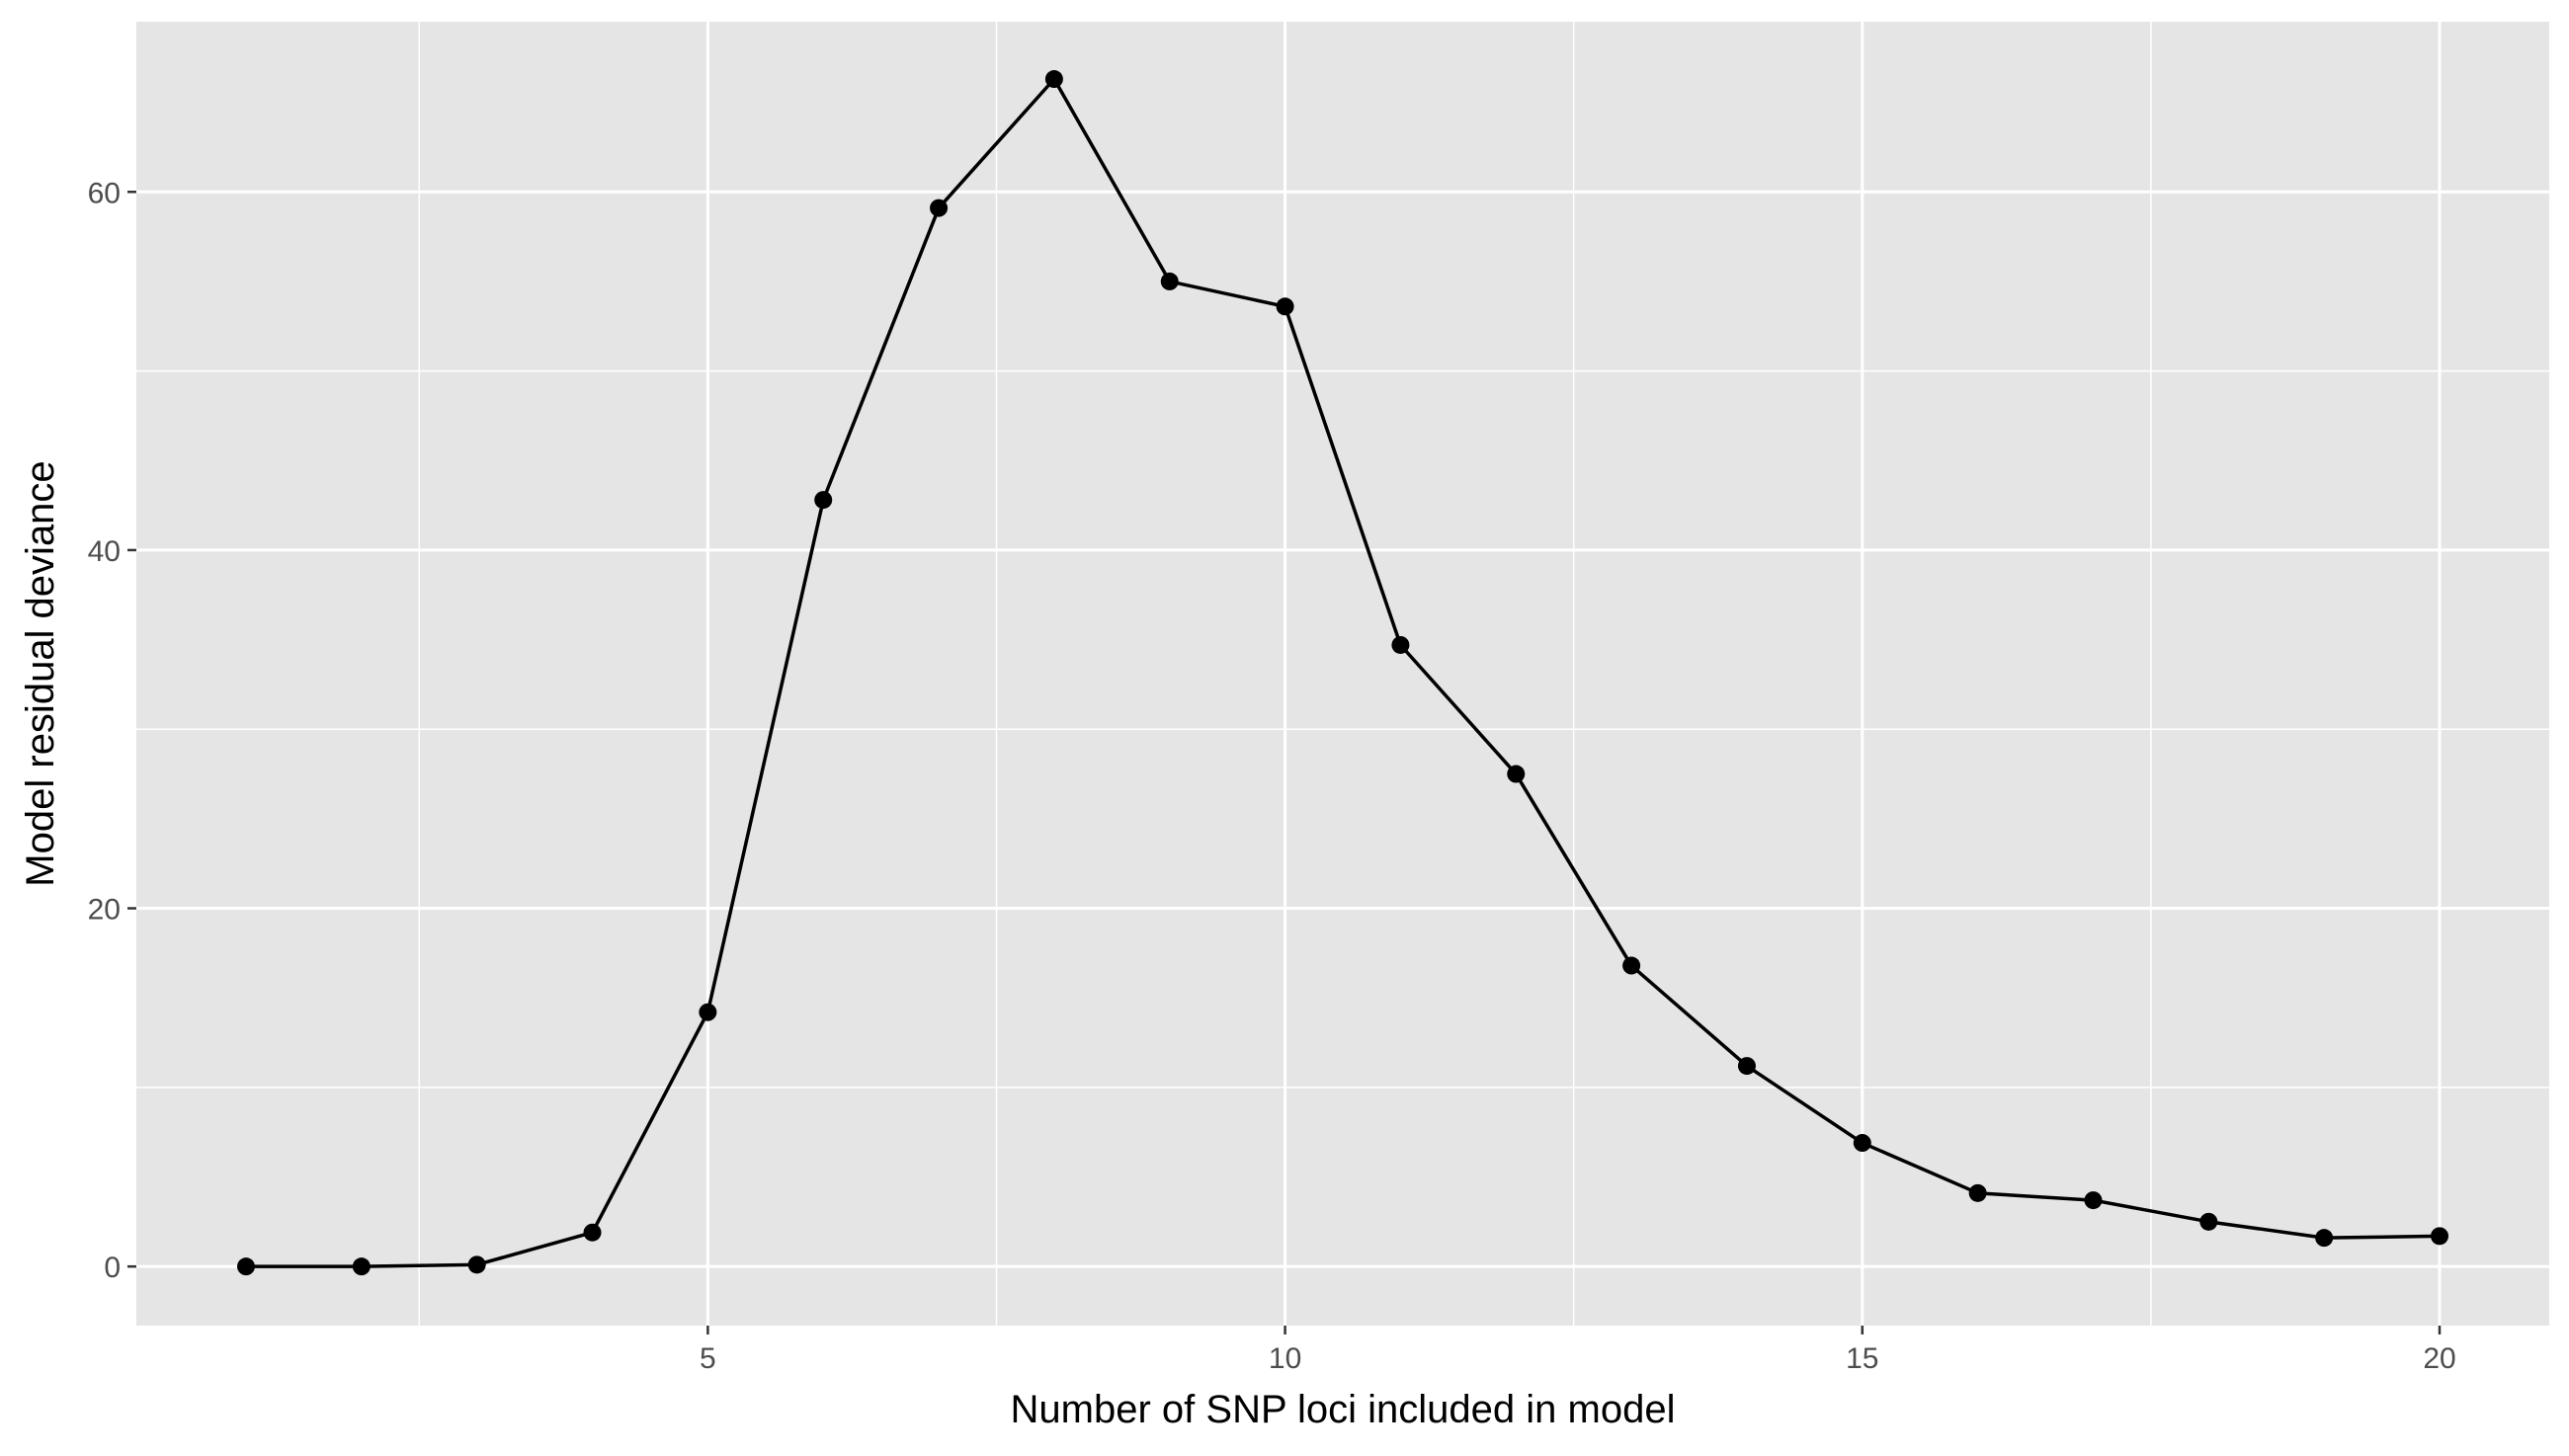  Describe the element at coordinates (708, 1358) in the screenshot. I see `x-tick-label: 5` at that location.